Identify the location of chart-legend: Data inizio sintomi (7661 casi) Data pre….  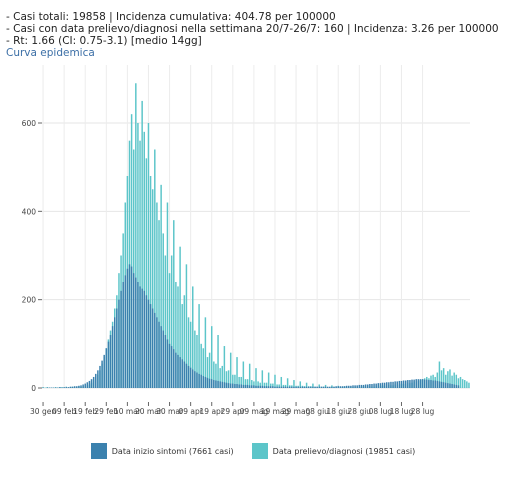
(253, 451).